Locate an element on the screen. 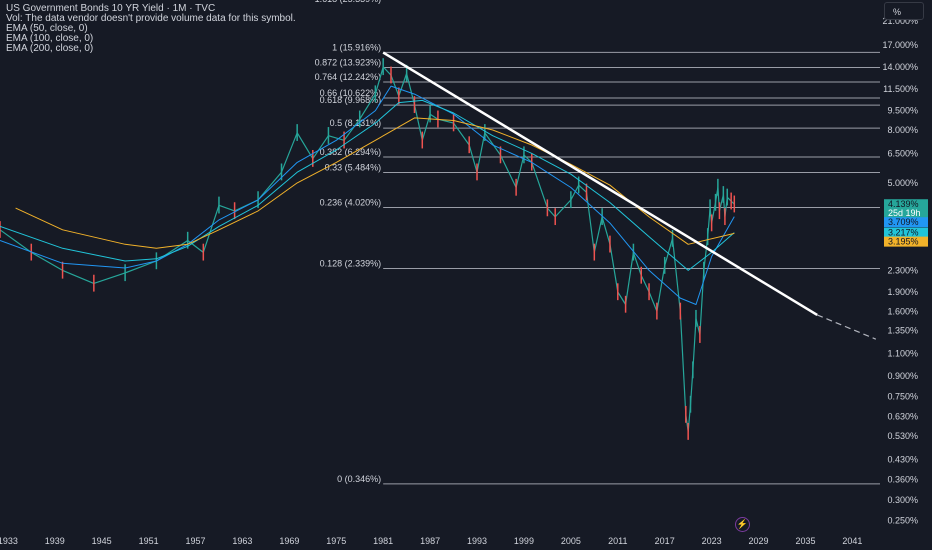 Image resolution: width=932 pixels, height=550 pixels. x-tick-label: 1987 is located at coordinates (430, 541).